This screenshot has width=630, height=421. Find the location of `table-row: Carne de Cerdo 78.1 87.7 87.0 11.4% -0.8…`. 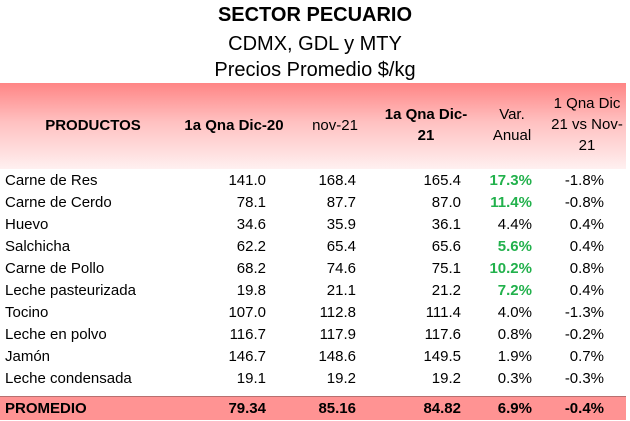

table-row: Carne de Cerdo 78.1 87.7 87.0 11.4% -0.8… is located at coordinates (313, 203).